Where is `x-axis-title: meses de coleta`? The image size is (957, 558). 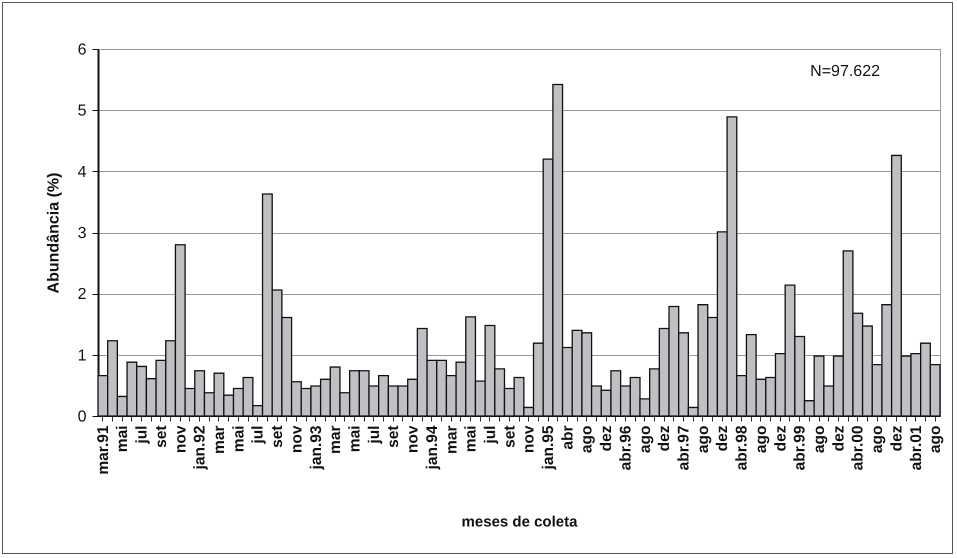 x-axis-title: meses de coleta is located at coordinates (520, 522).